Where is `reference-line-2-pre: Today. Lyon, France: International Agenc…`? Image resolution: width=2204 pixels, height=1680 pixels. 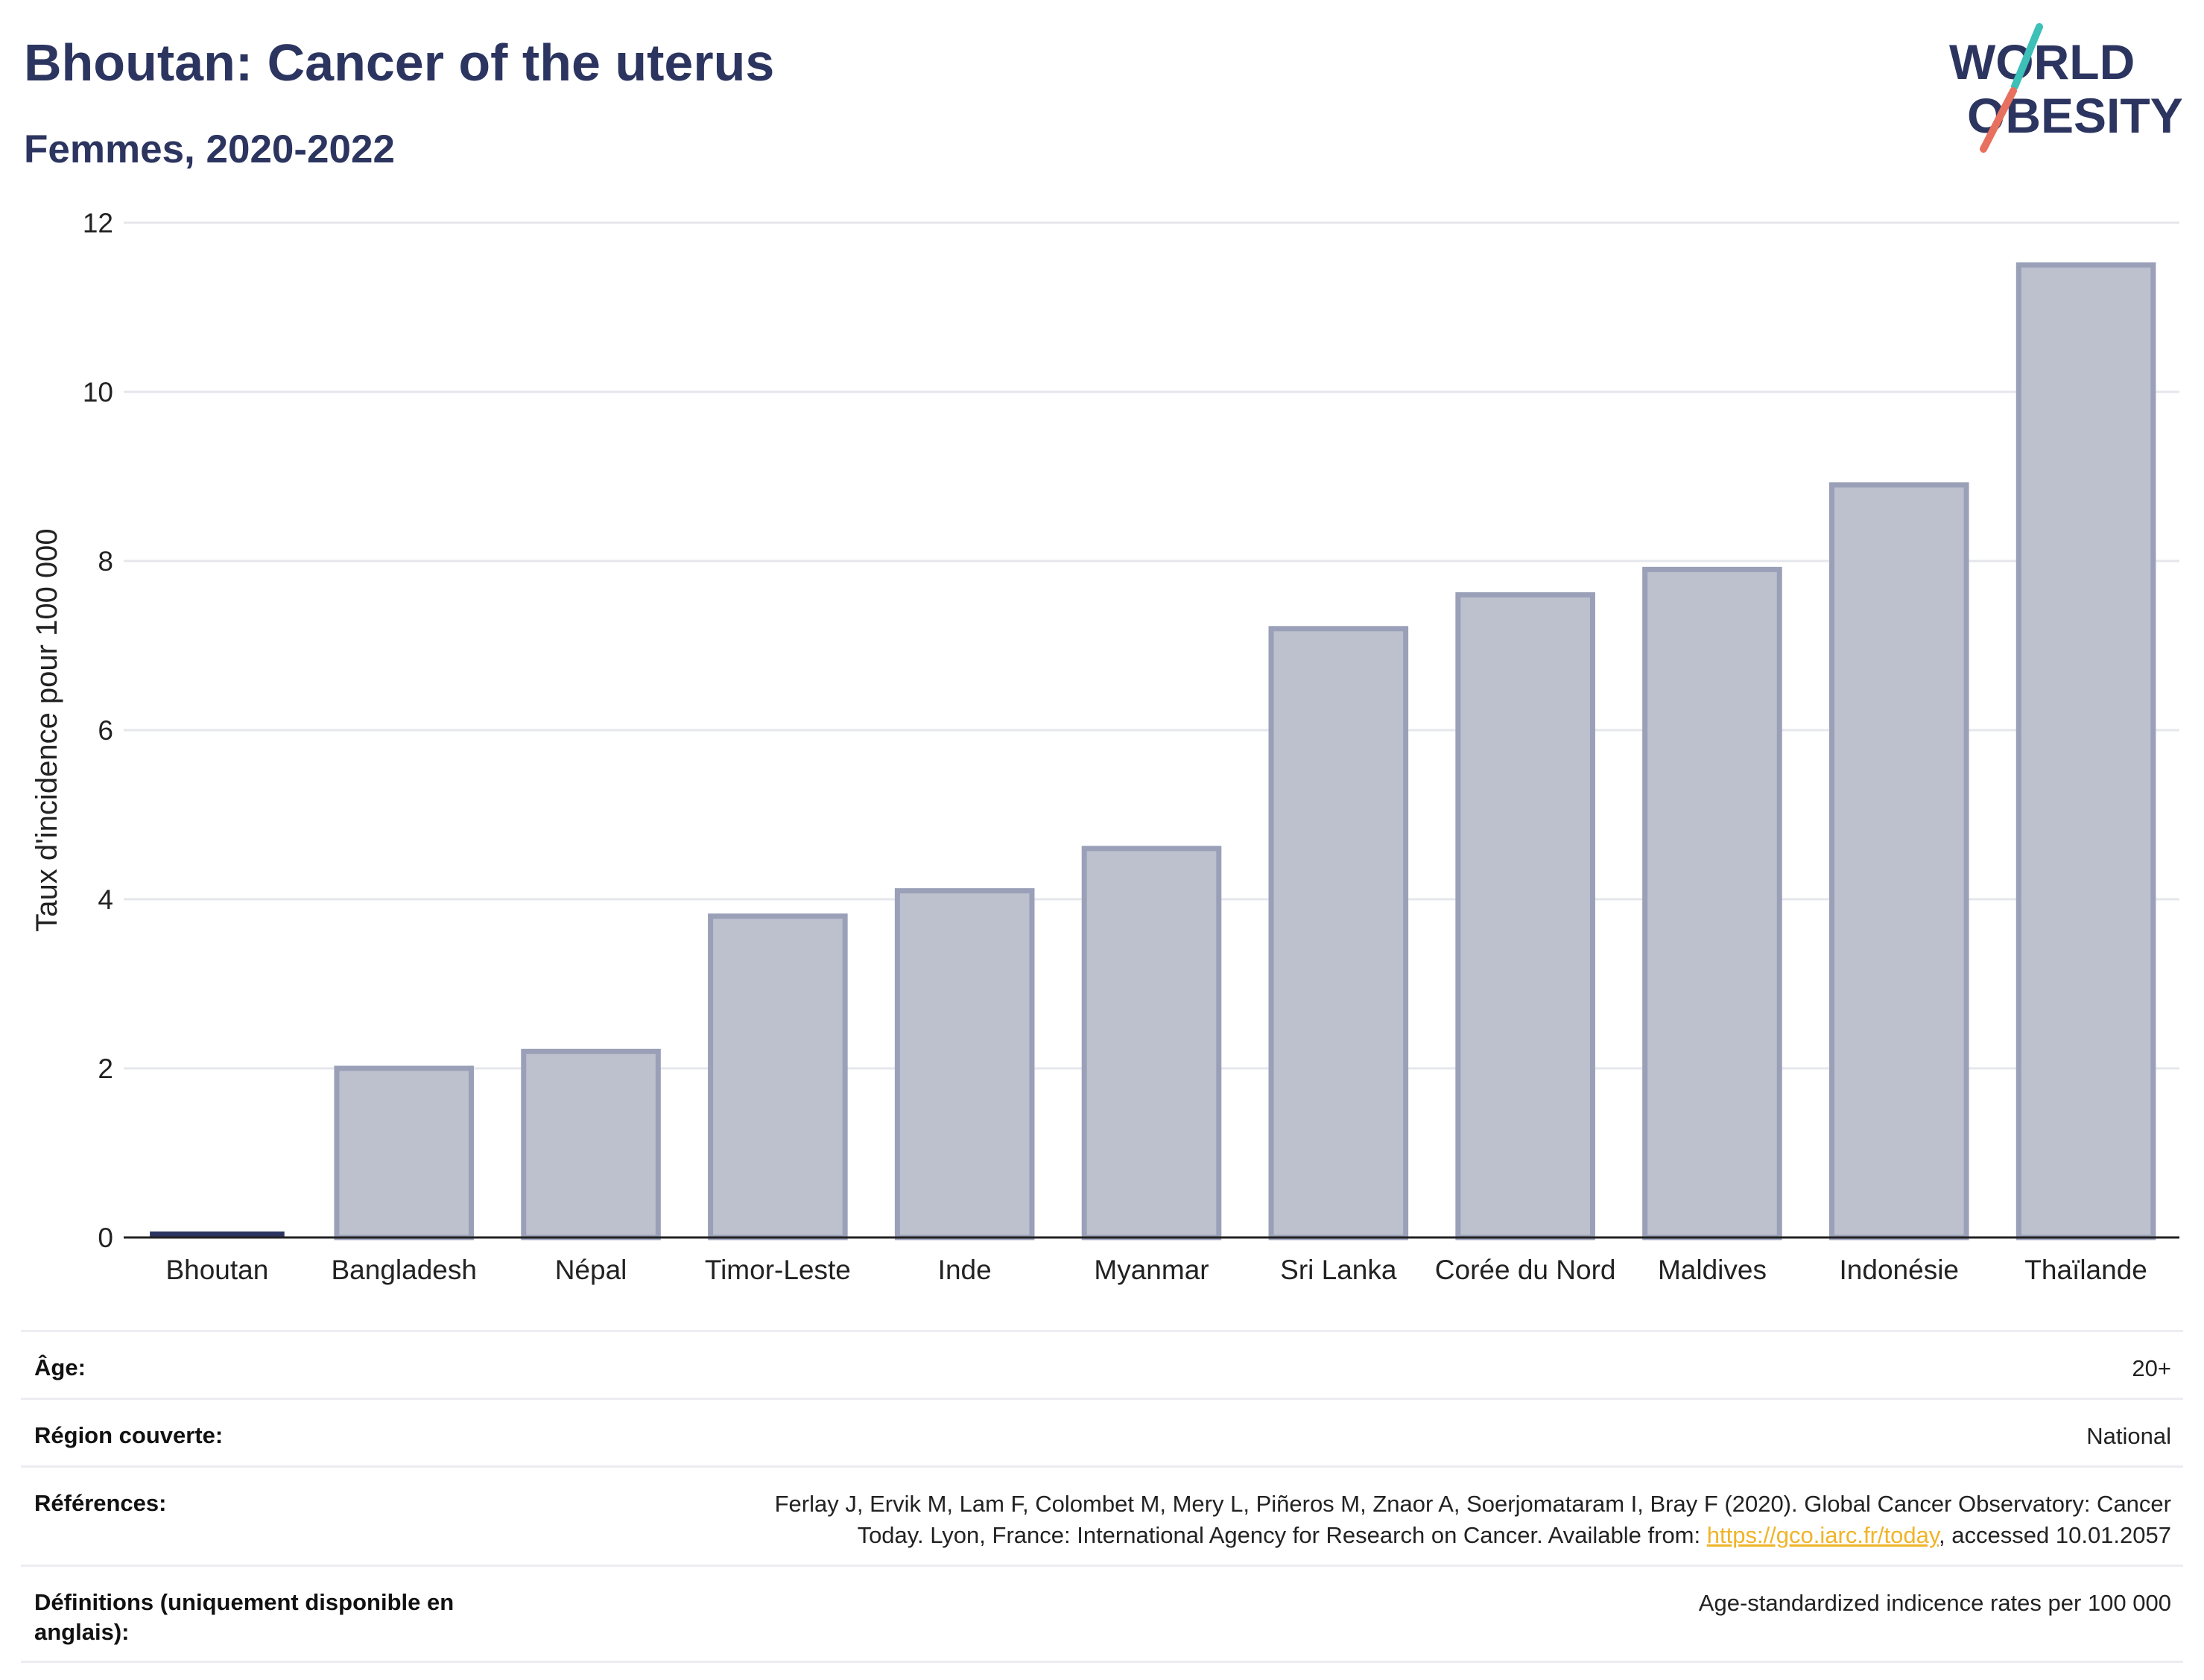 reference-line-2-pre: Today. Lyon, France: International Agenc… is located at coordinates (1282, 1535).